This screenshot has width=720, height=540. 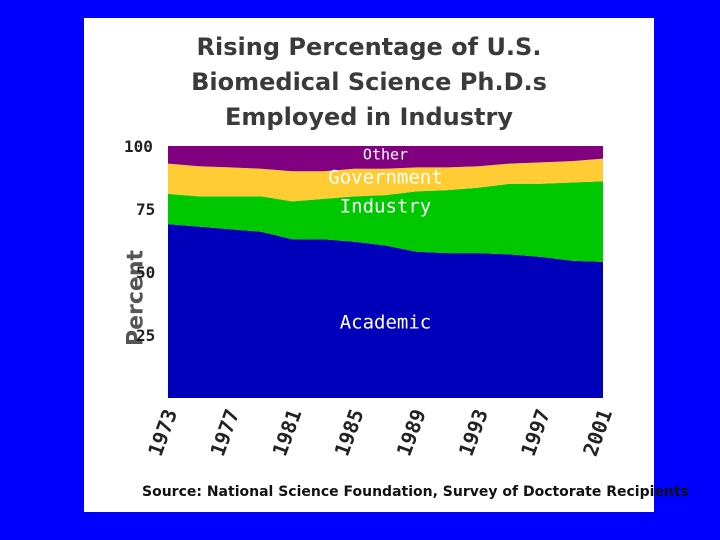 I want to click on label-academic: Academic, so click(x=386, y=322).